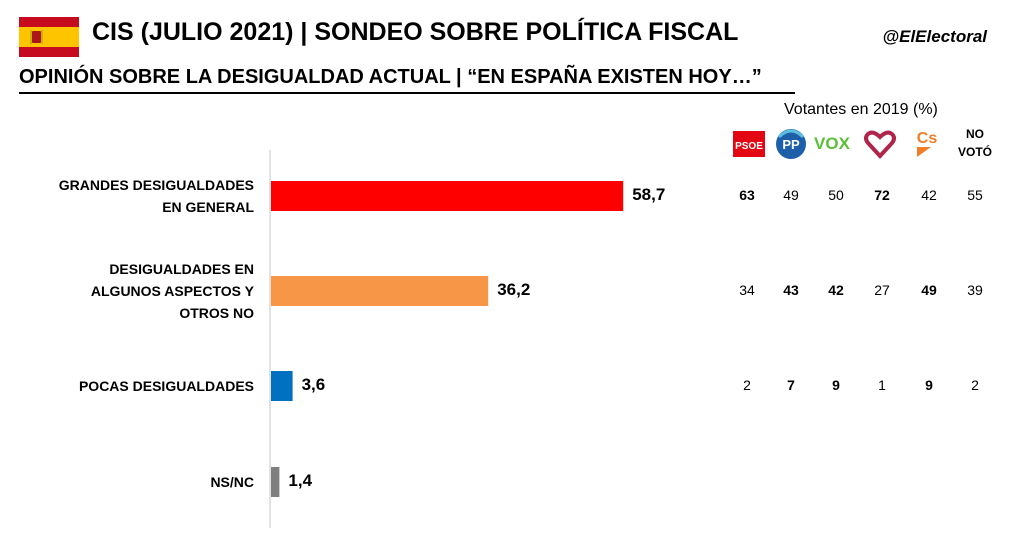 This screenshot has height=548, width=1024. Describe the element at coordinates (232, 482) in the screenshot. I see `category-label-line: NS/NC` at that location.